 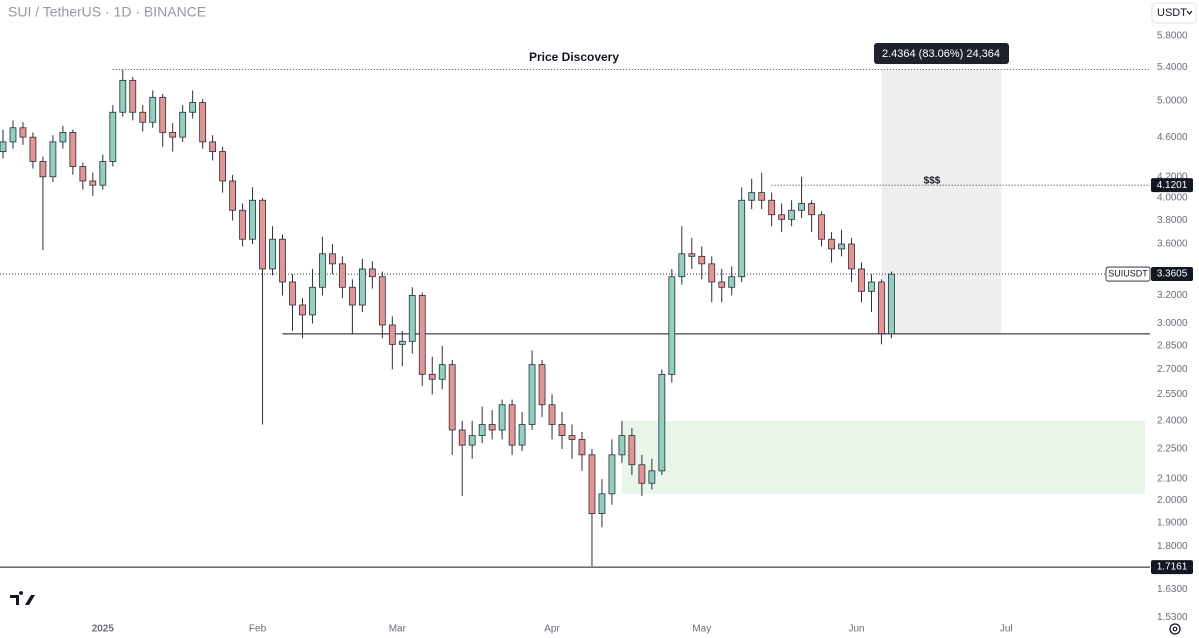 I want to click on price-tag: 4.1201, so click(x=1172, y=185).